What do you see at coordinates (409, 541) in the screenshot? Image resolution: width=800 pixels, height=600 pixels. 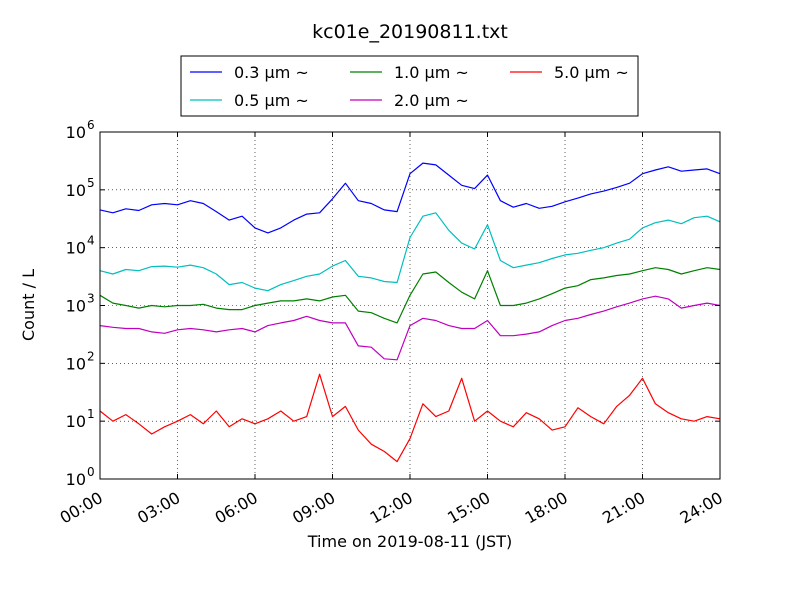 I see `x-axis-label: Time on 2019-08-11 (JST)` at bounding box center [409, 541].